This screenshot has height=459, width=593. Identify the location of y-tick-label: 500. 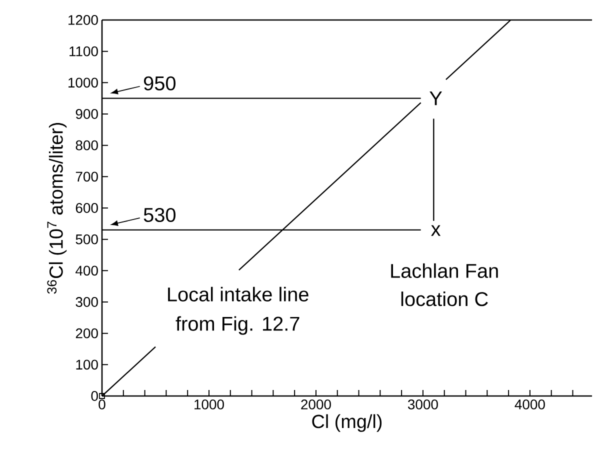
(87, 239).